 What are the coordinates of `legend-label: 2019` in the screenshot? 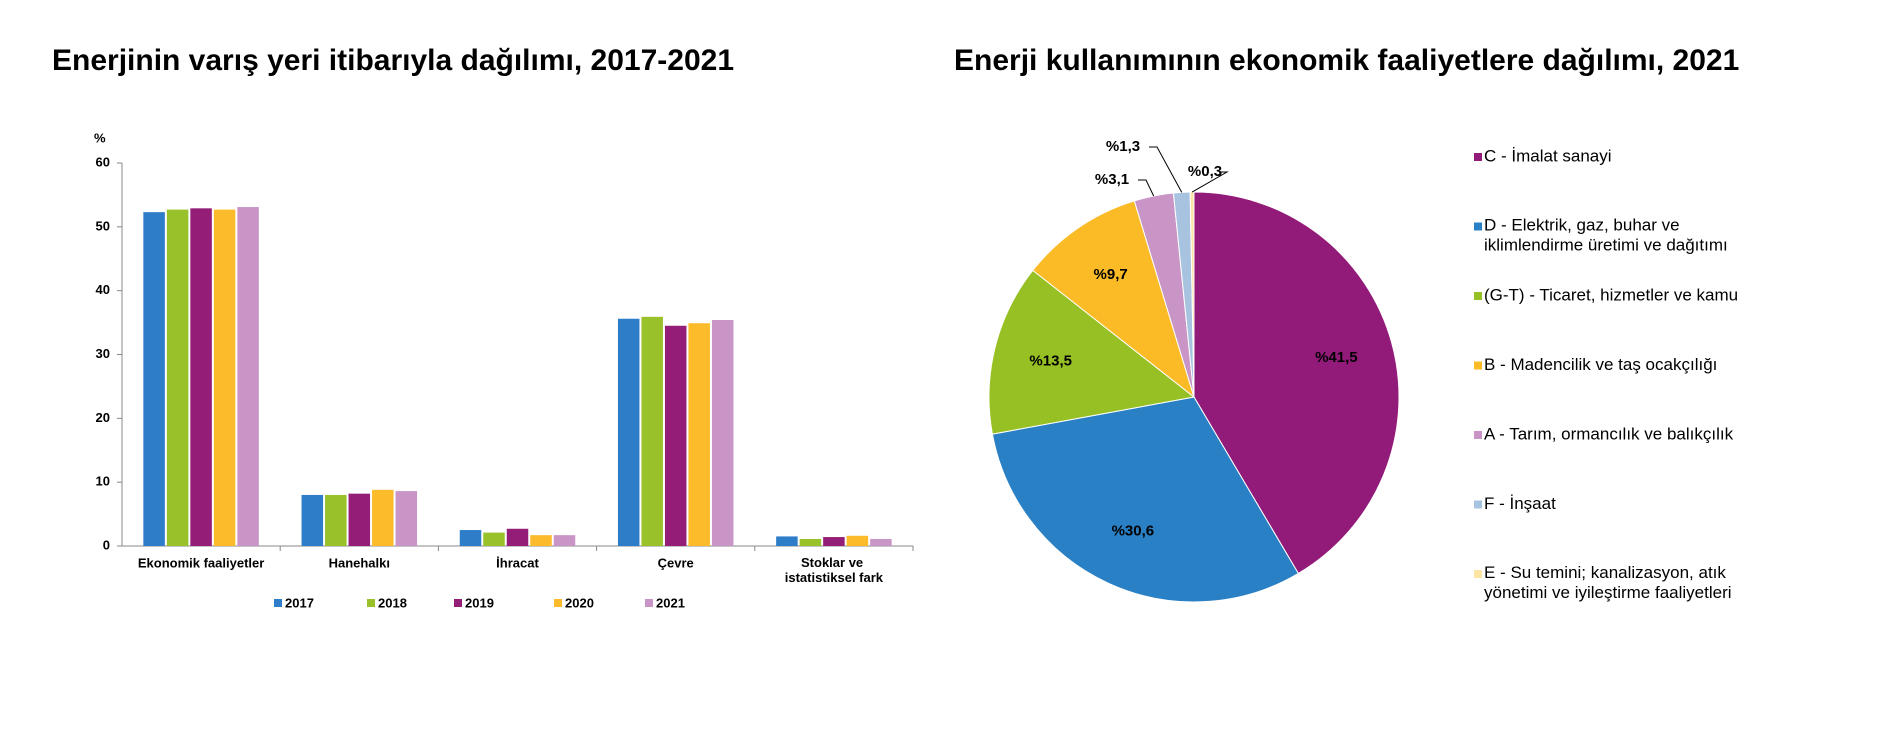 It's located at (479, 602).